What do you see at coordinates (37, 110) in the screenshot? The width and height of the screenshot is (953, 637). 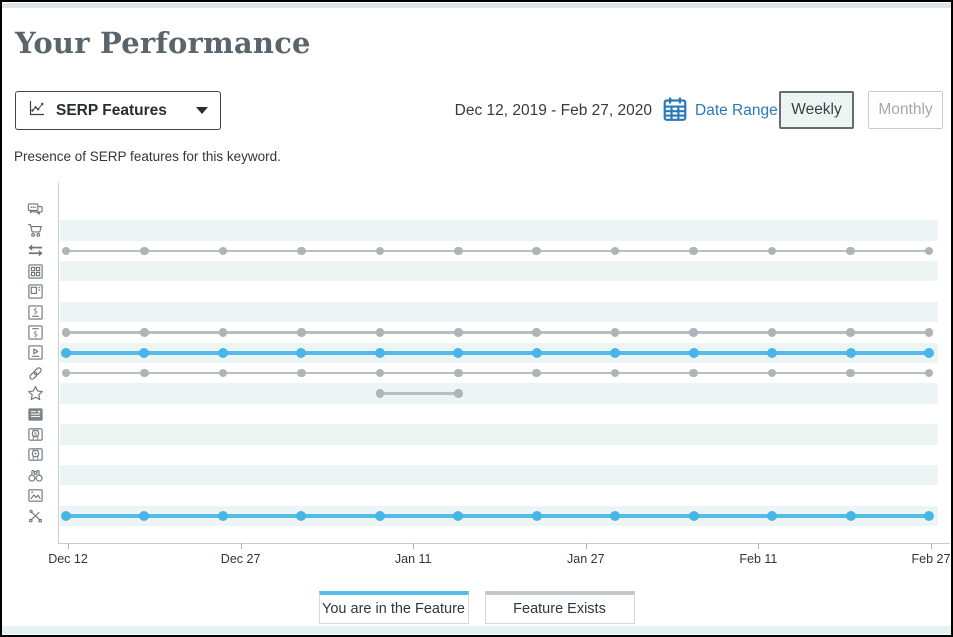 I see `scatter-chart-icon` at bounding box center [37, 110].